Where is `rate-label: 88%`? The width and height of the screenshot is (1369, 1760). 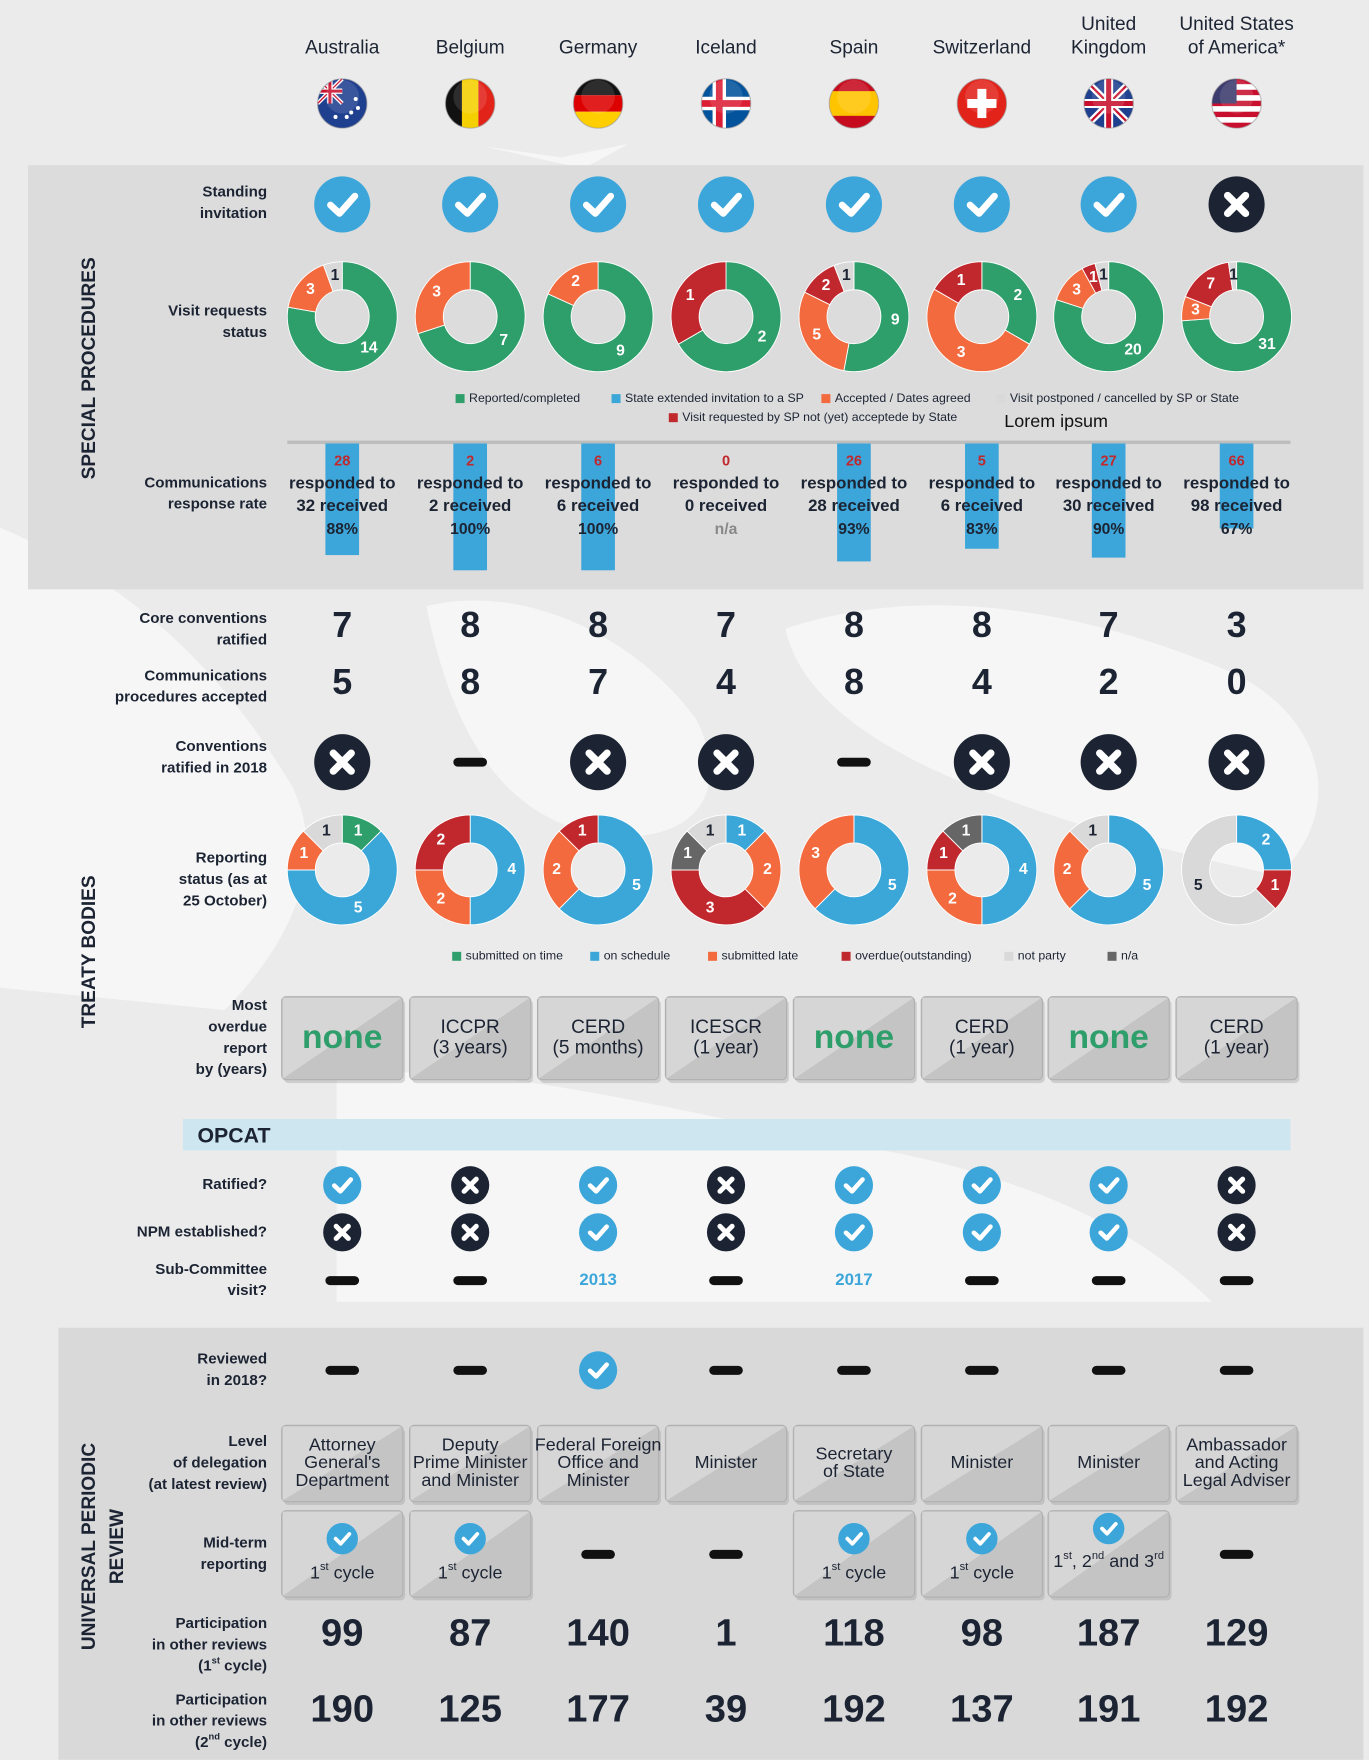 rate-label: 88% is located at coordinates (342, 529).